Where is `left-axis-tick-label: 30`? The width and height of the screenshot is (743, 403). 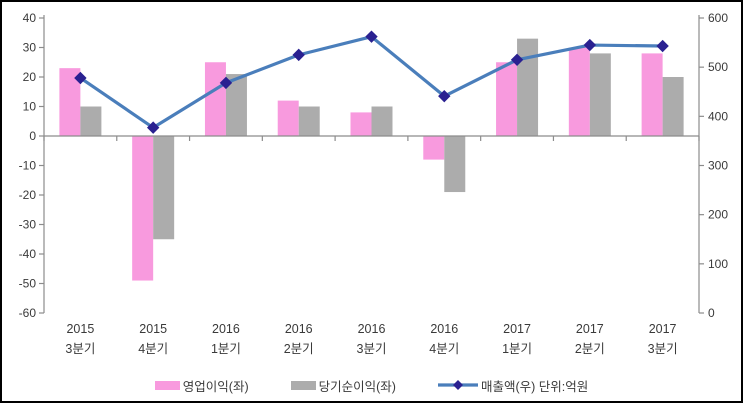 left-axis-tick-label: 30 is located at coordinates (30, 48).